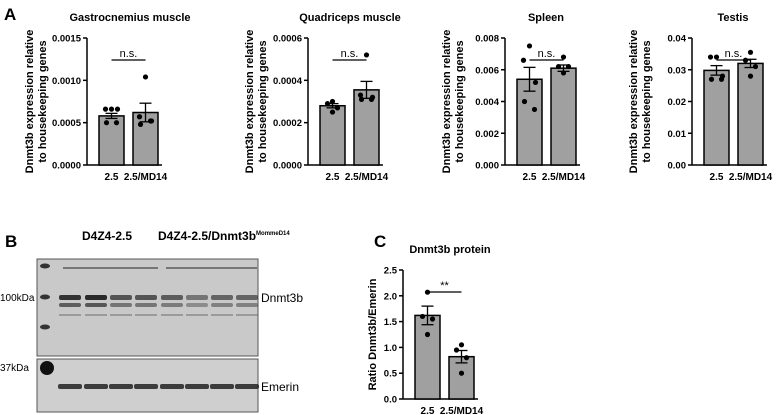  I want to click on dnmt3b-band-label: Dnmt3b, so click(282, 298).